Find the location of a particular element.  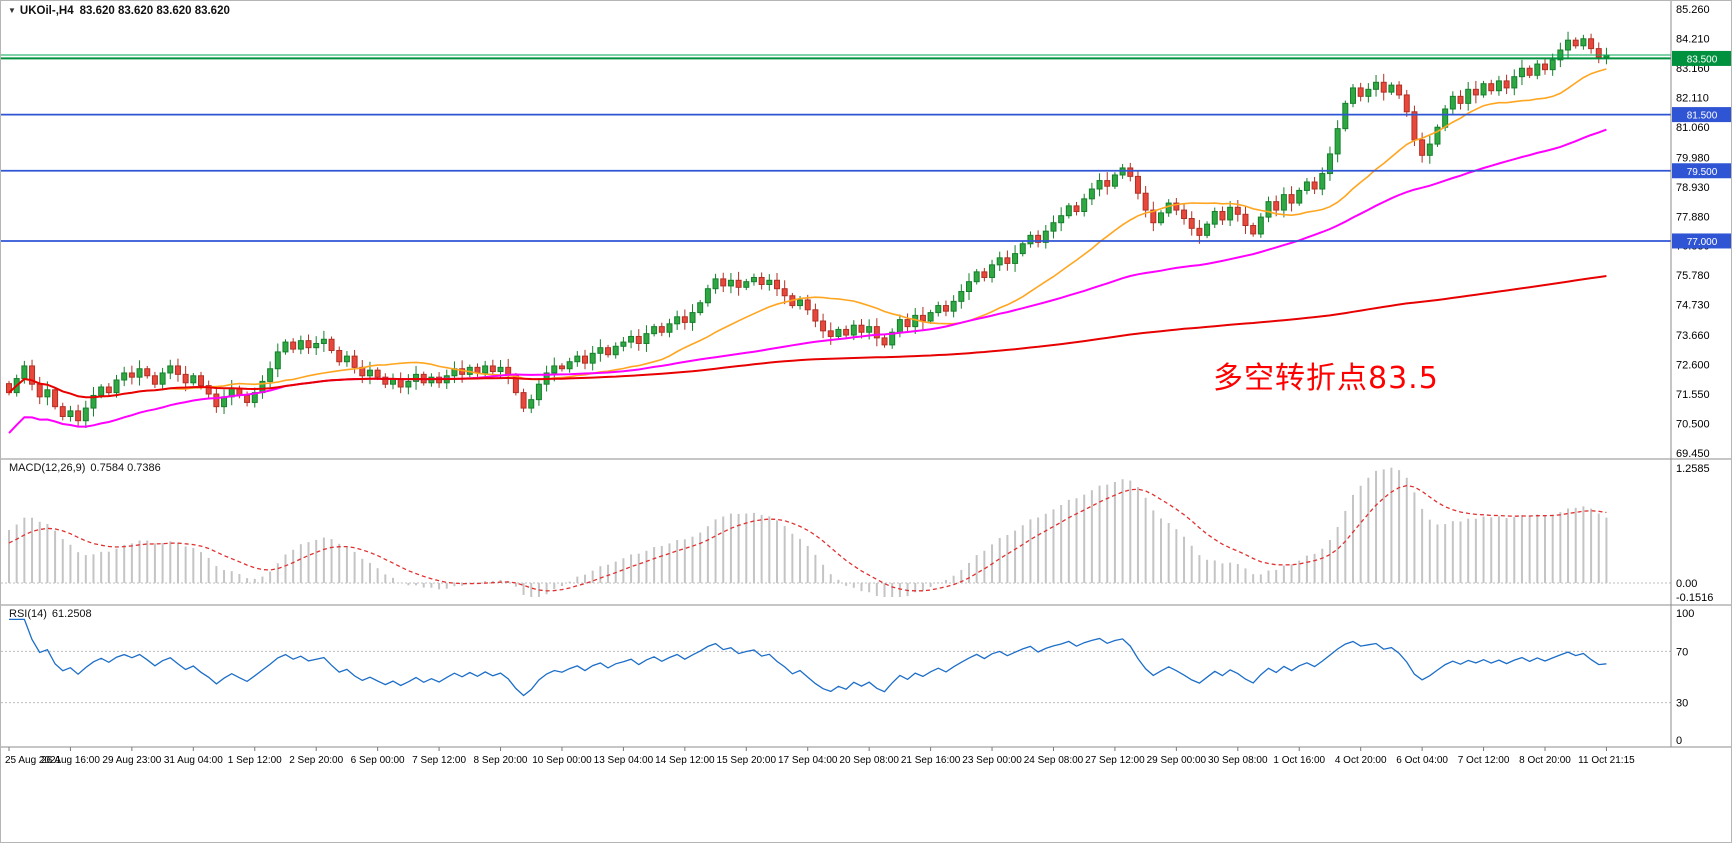

price-axis-label: 83.160 is located at coordinates (1693, 69).